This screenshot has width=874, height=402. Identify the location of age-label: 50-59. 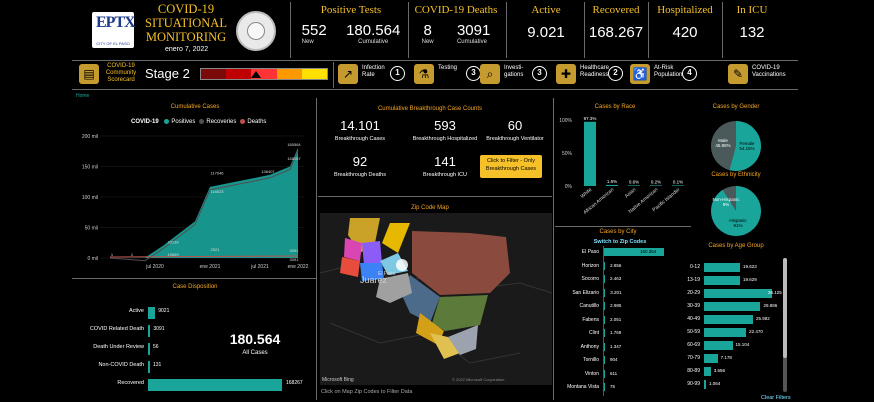
(693, 332).